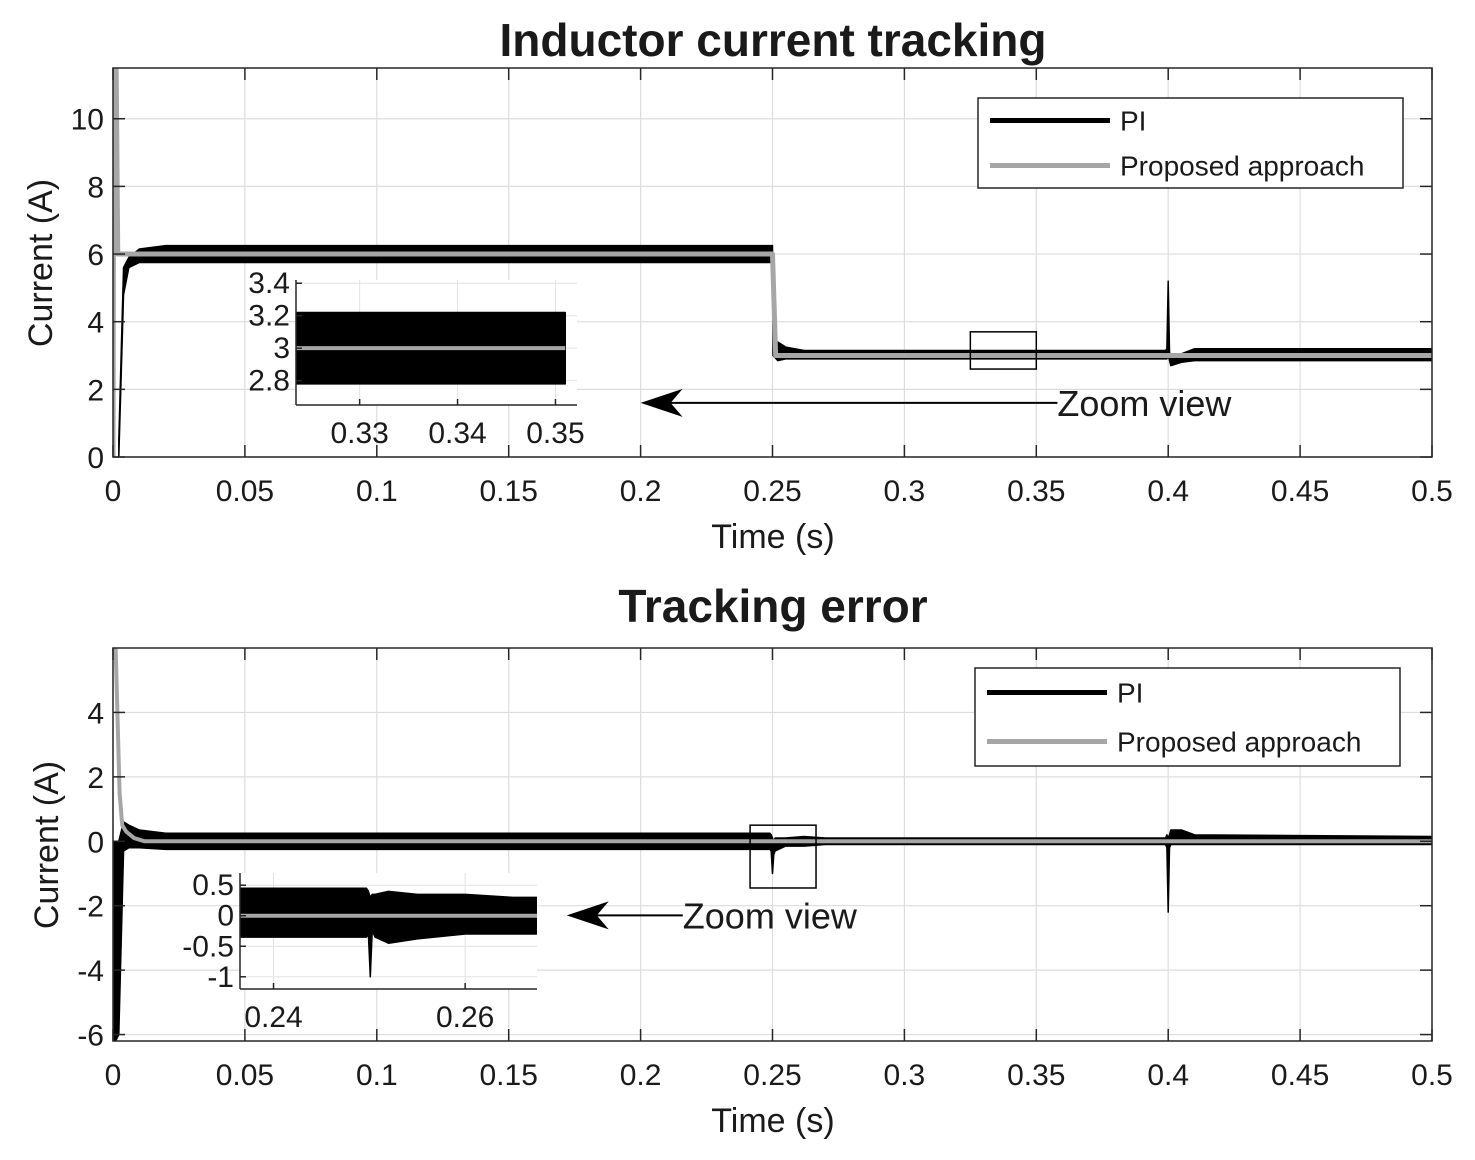 The image size is (1475, 1160). I want to click on inset-series-pi-band, so click(388, 932).